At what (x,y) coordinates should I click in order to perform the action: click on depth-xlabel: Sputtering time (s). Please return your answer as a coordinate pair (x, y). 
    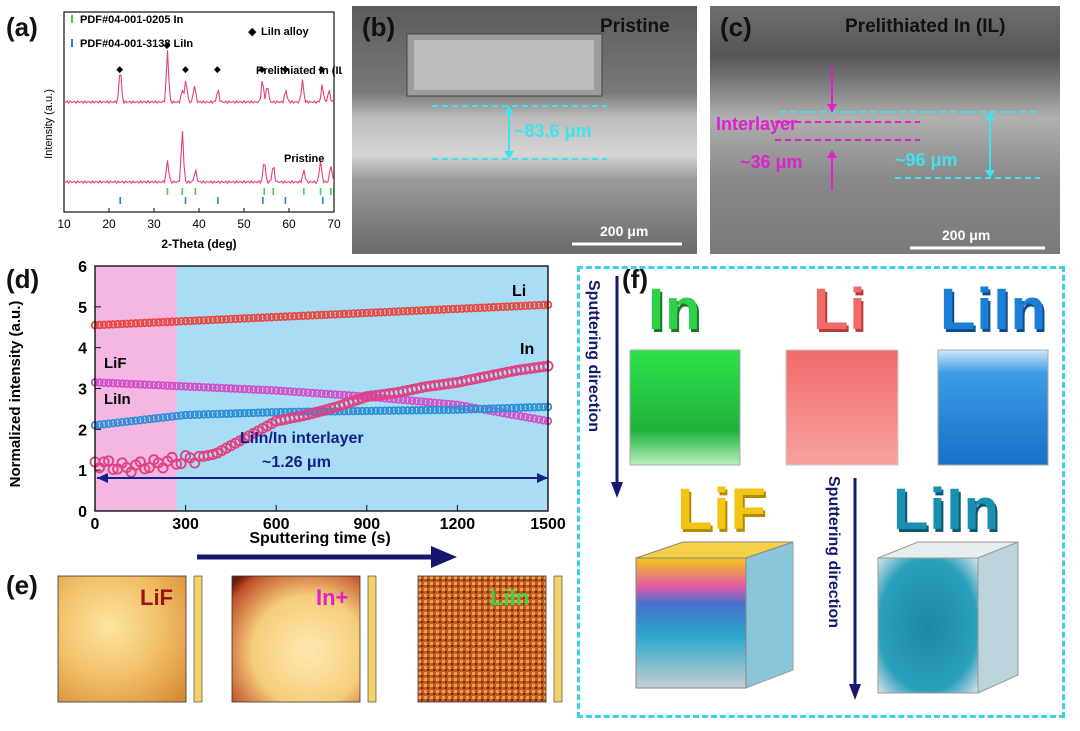
    Looking at the image, I should click on (319, 538).